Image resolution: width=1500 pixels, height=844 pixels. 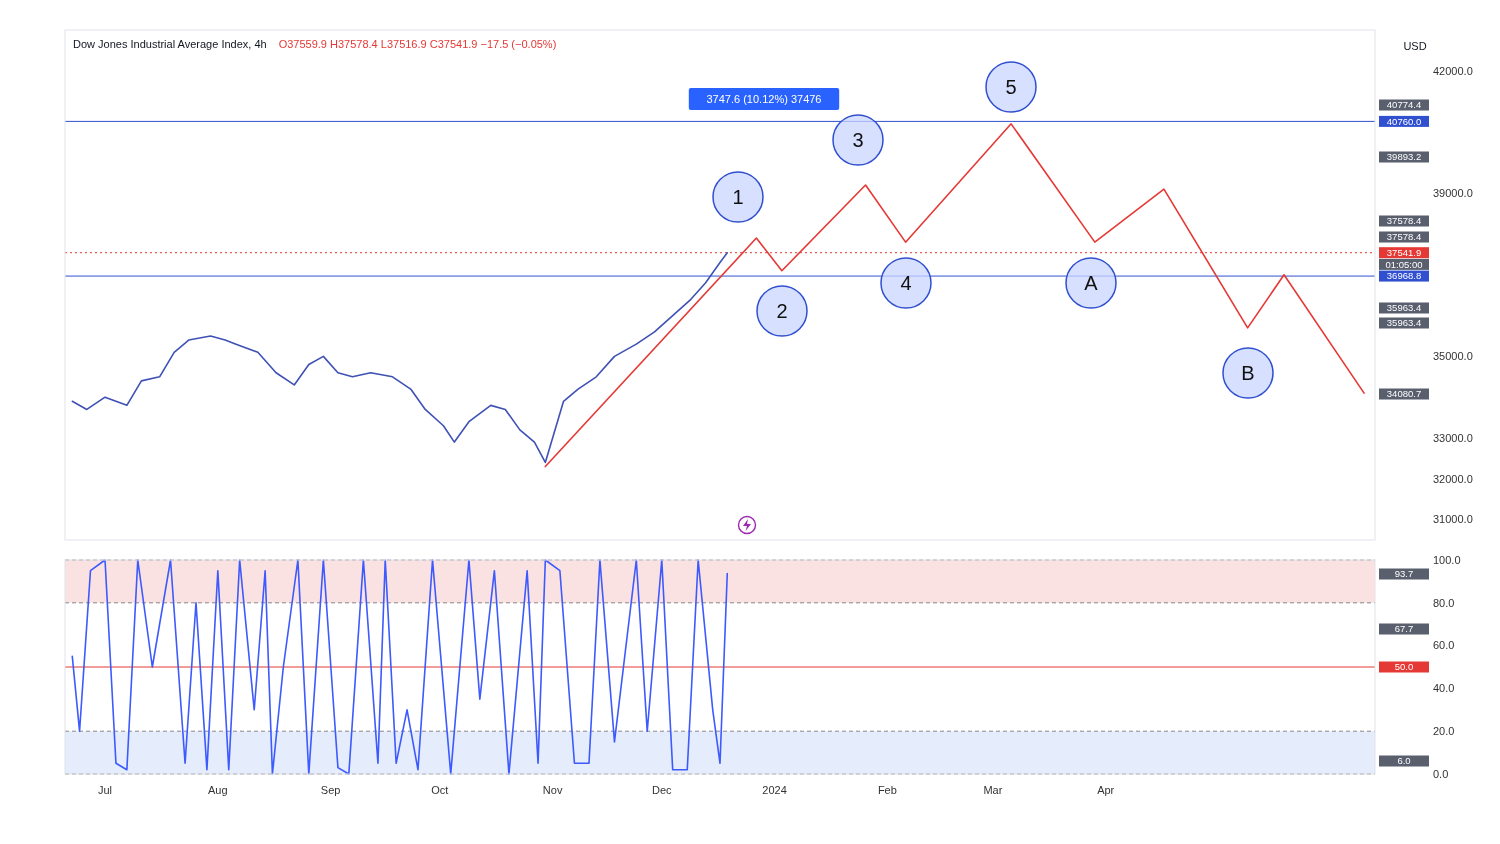 I want to click on x-tick-label: Nov, so click(x=552, y=790).